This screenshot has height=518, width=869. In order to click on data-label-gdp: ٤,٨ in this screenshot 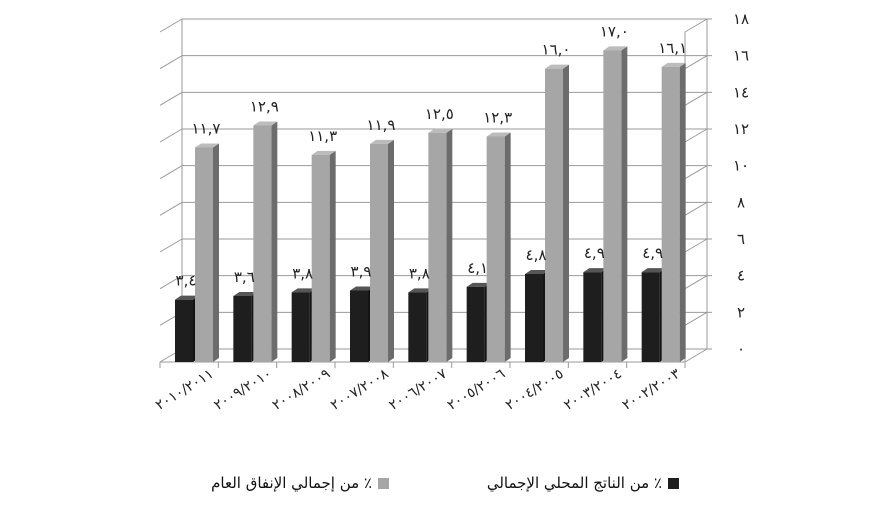, I will do `click(536, 255)`.